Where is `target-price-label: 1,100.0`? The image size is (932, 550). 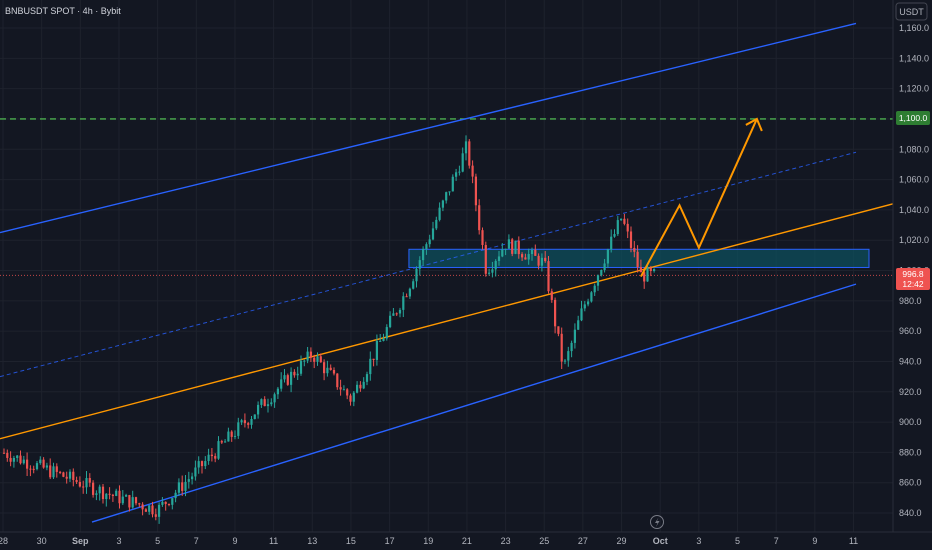 target-price-label: 1,100.0 is located at coordinates (913, 118).